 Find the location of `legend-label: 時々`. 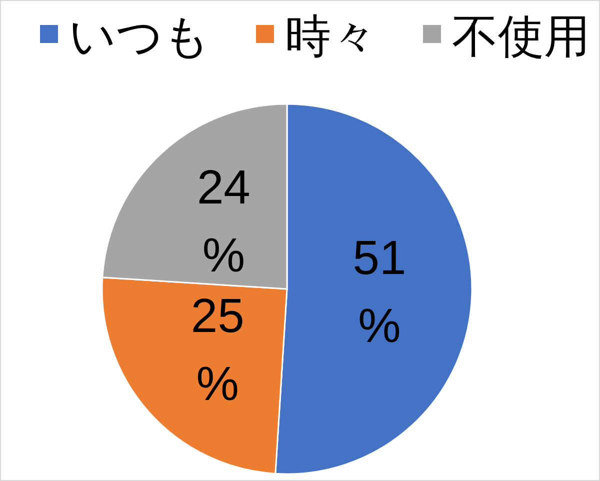

legend-label: 時々 is located at coordinates (331, 36).